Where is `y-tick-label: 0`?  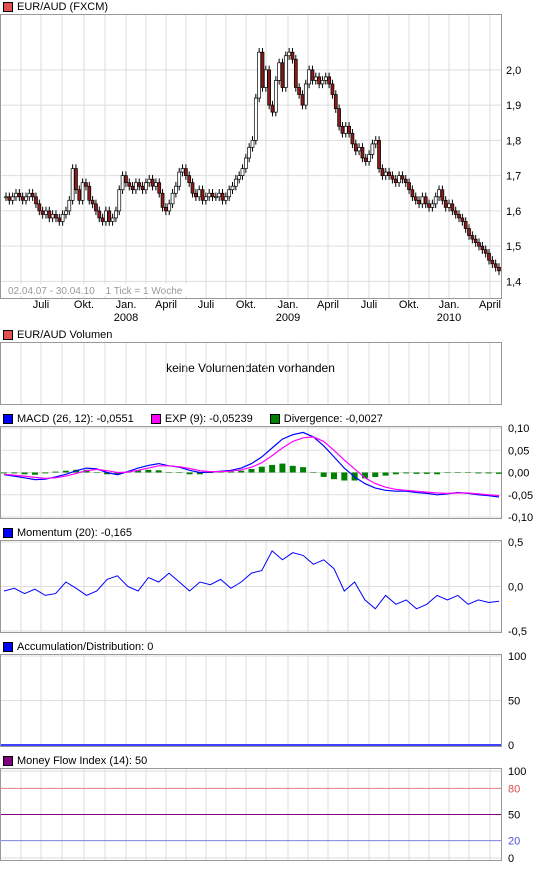
y-tick-label: 0 is located at coordinates (511, 746).